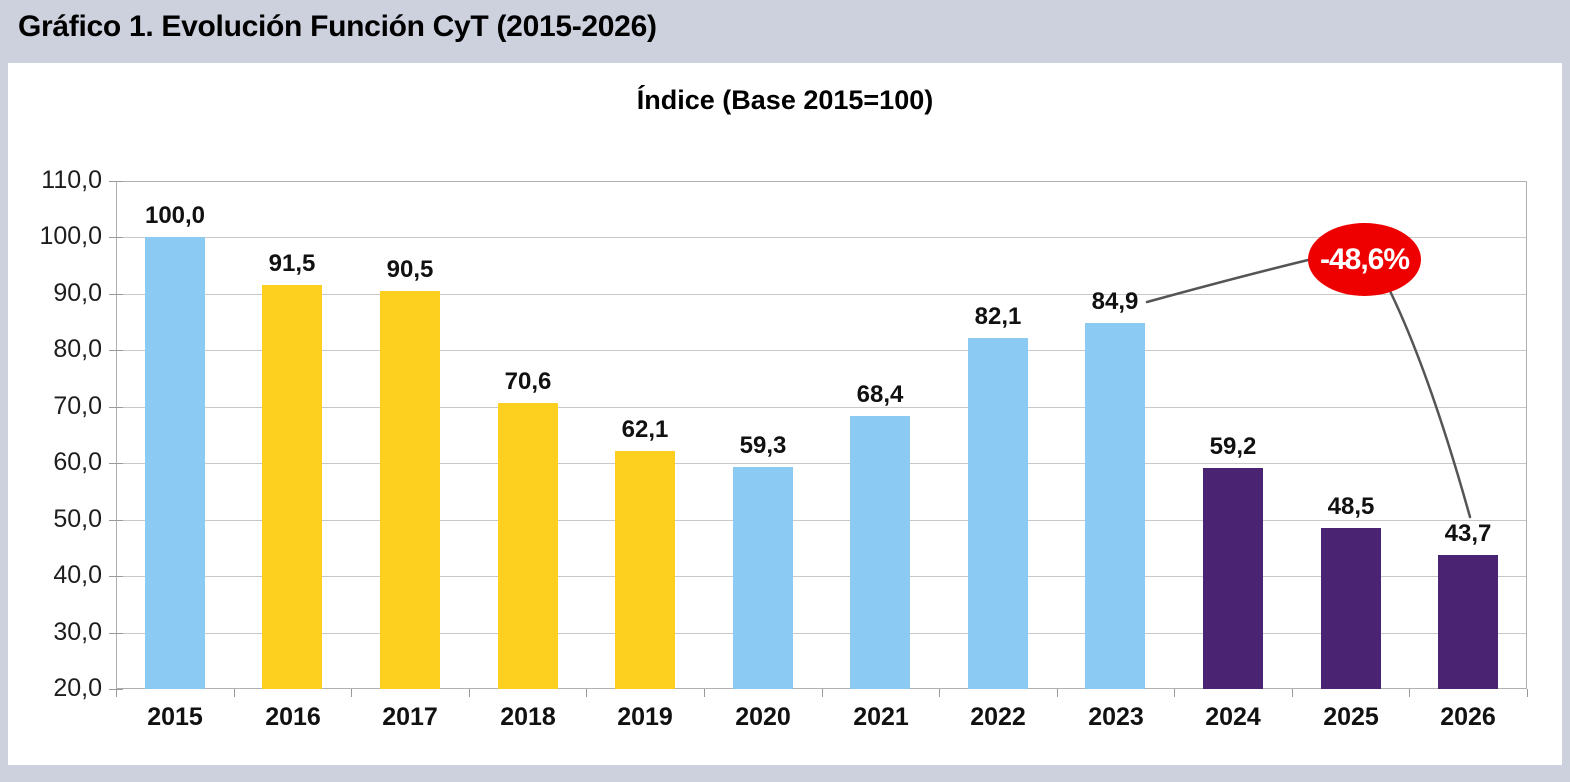 This screenshot has height=782, width=1570. I want to click on y-tick-label: 50,0, so click(77, 519).